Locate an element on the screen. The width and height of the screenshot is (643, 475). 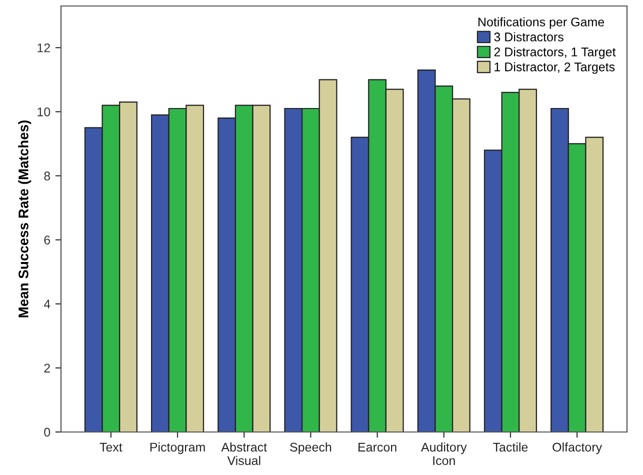
y-tick-label: 0 is located at coordinates (47, 432).